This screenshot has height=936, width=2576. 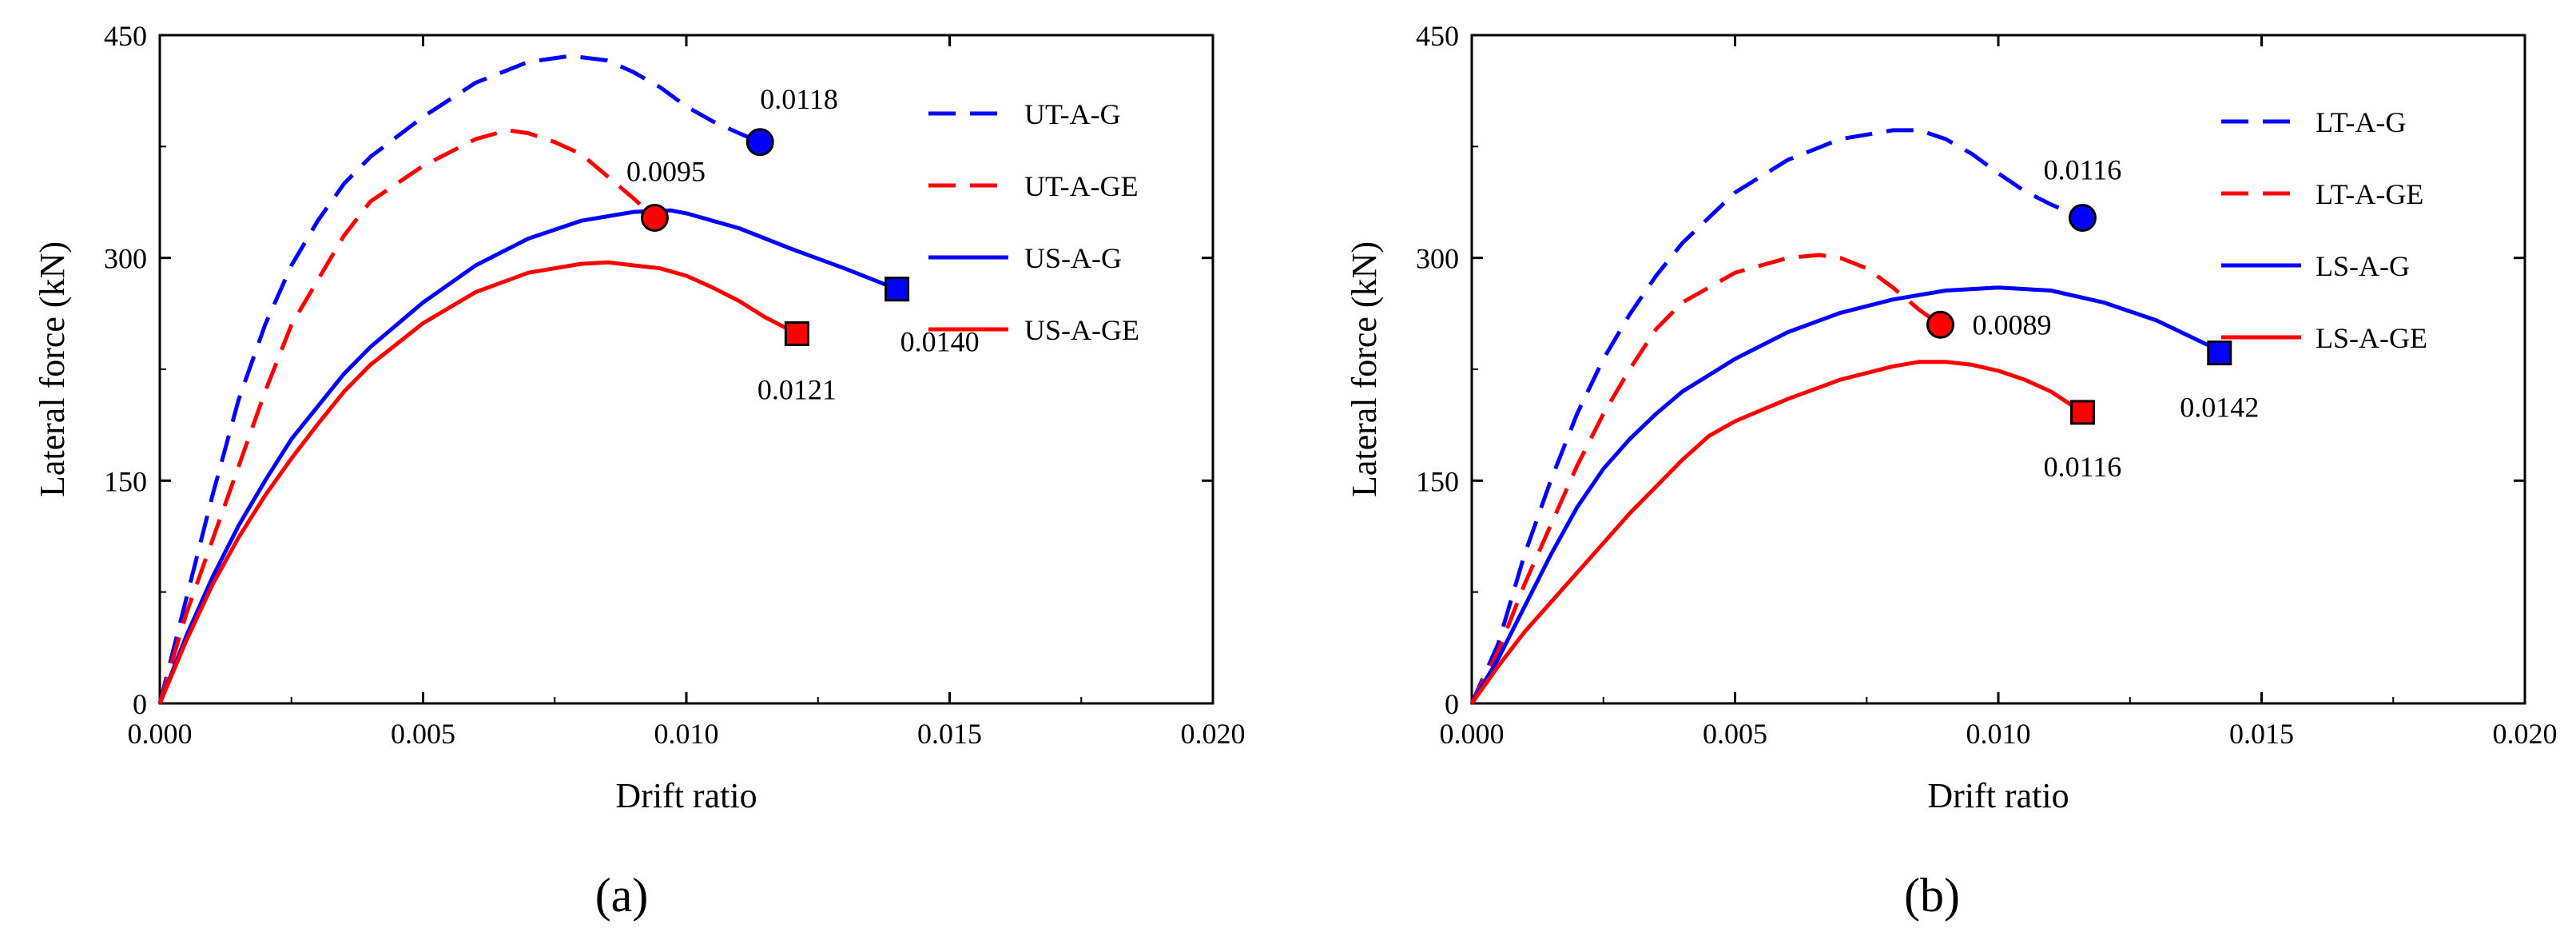 I want to click on marker-square-ls-a-ge, so click(x=2082, y=412).